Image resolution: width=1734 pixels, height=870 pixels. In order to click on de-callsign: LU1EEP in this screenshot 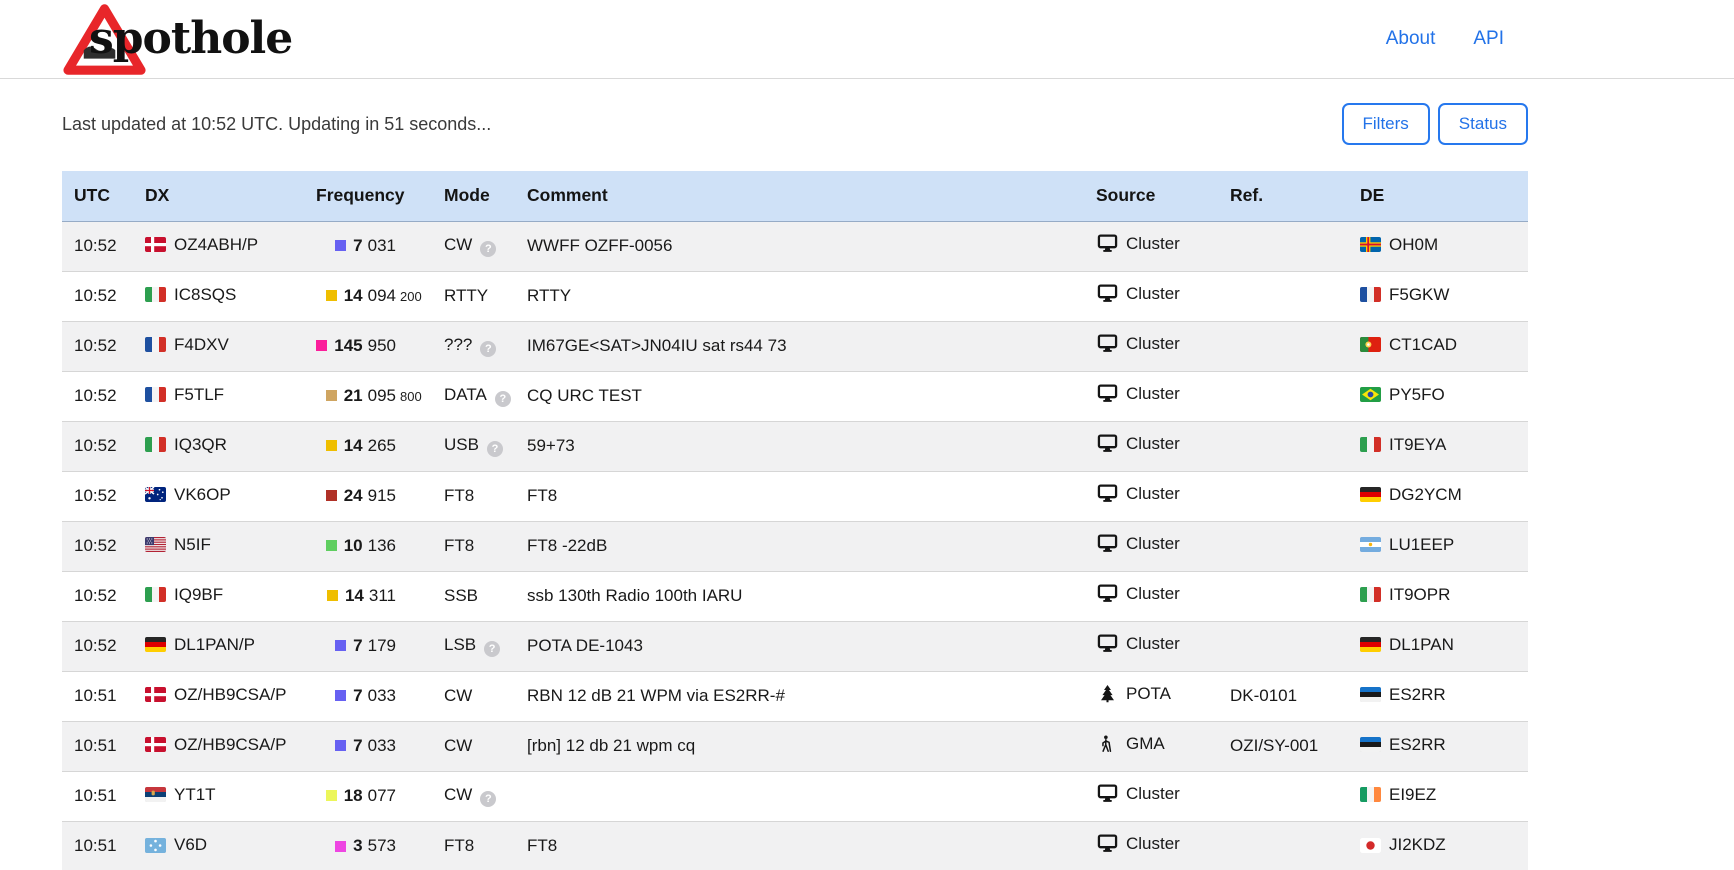, I will do `click(1422, 544)`.